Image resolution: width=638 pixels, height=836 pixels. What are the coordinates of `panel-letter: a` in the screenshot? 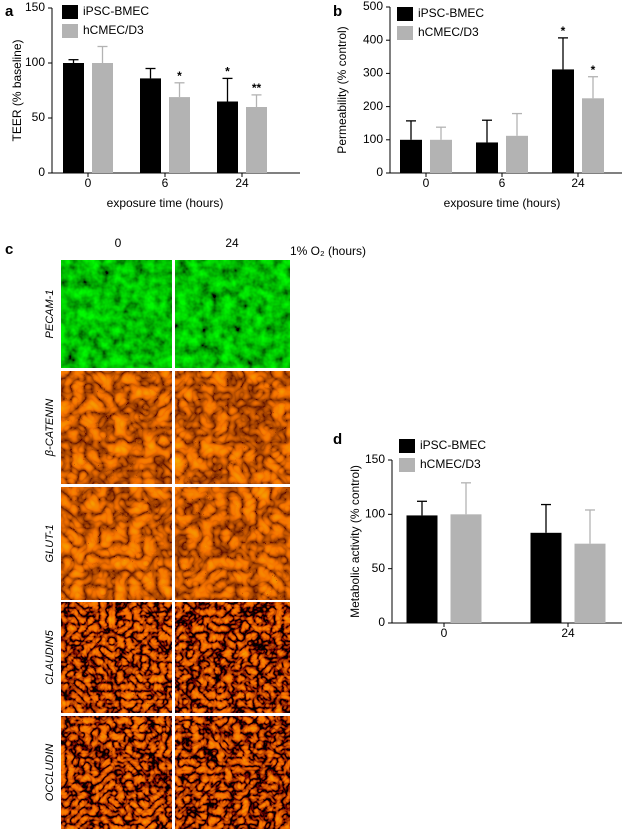 It's located at (9, 11).